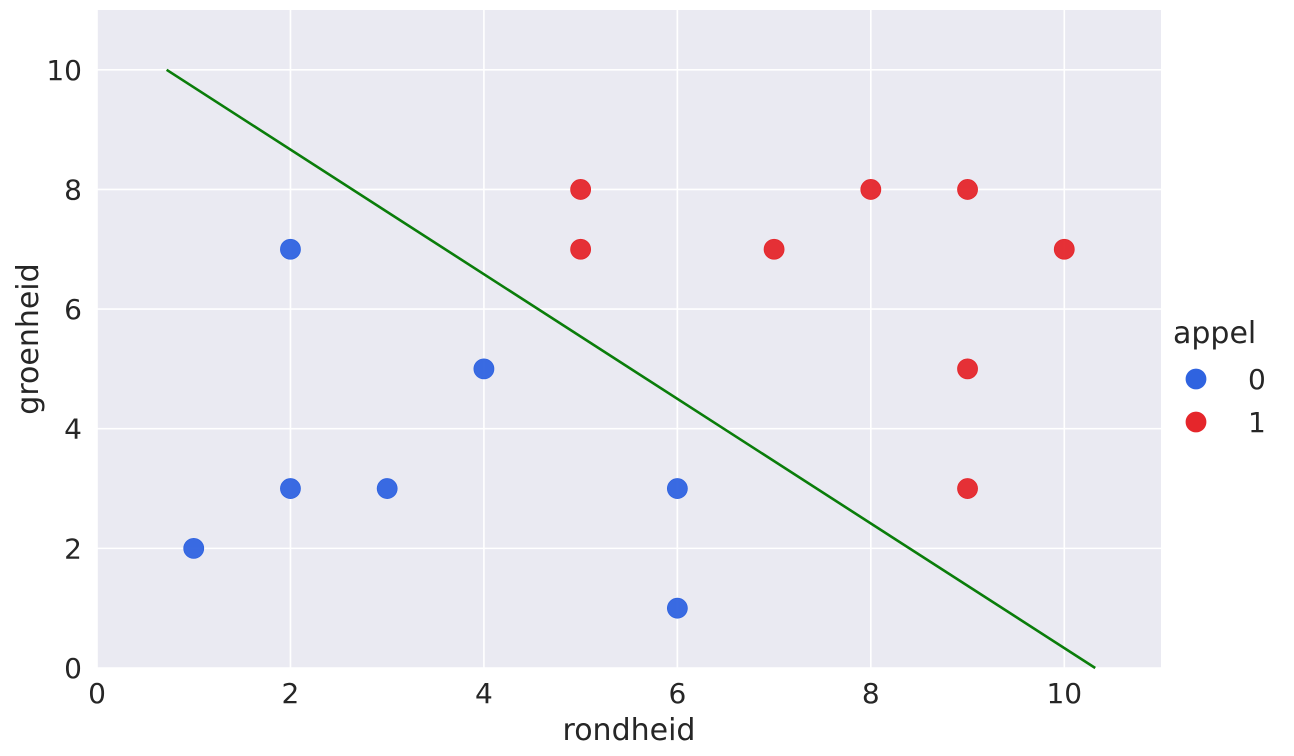 The image size is (1294, 756). I want to click on legend: appel 01, so click(1219, 377).